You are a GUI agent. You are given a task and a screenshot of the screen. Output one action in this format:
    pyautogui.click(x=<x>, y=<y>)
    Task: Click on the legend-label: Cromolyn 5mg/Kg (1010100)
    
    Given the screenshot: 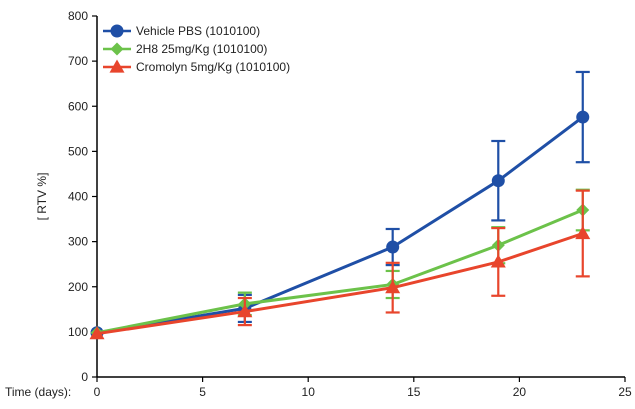 What is the action you would take?
    pyautogui.click(x=213, y=67)
    